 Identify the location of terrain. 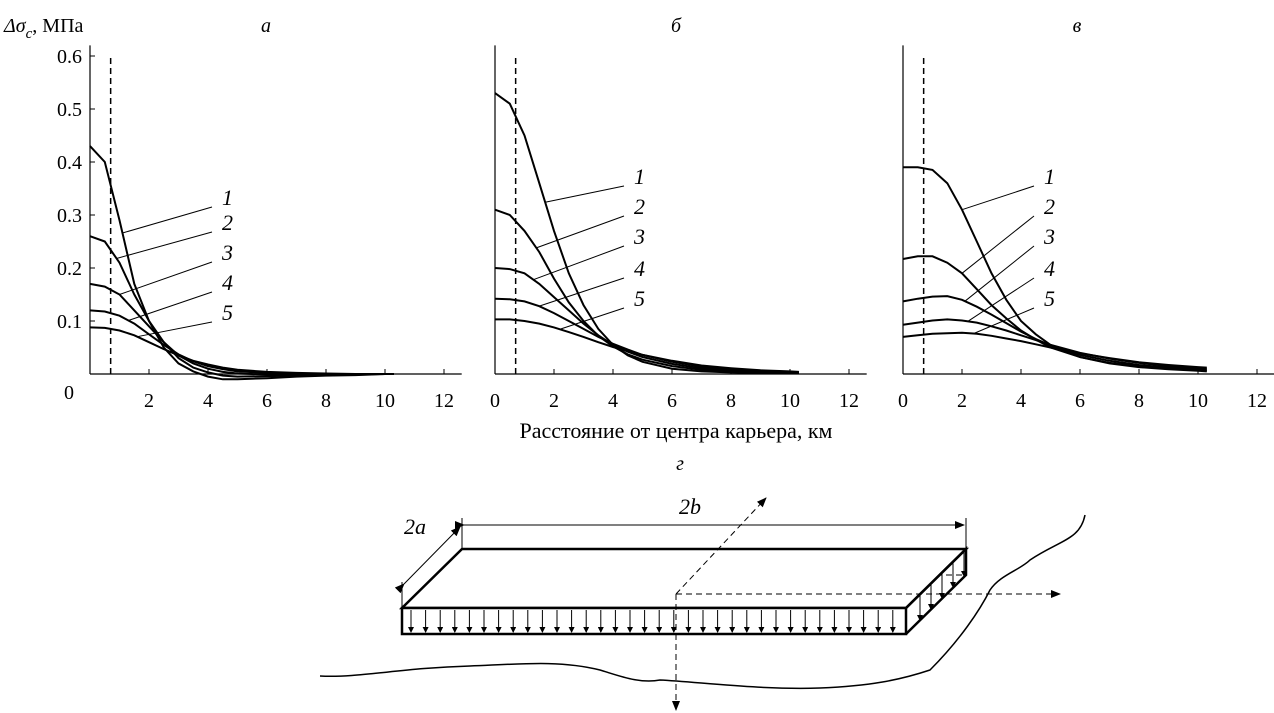
(702, 602).